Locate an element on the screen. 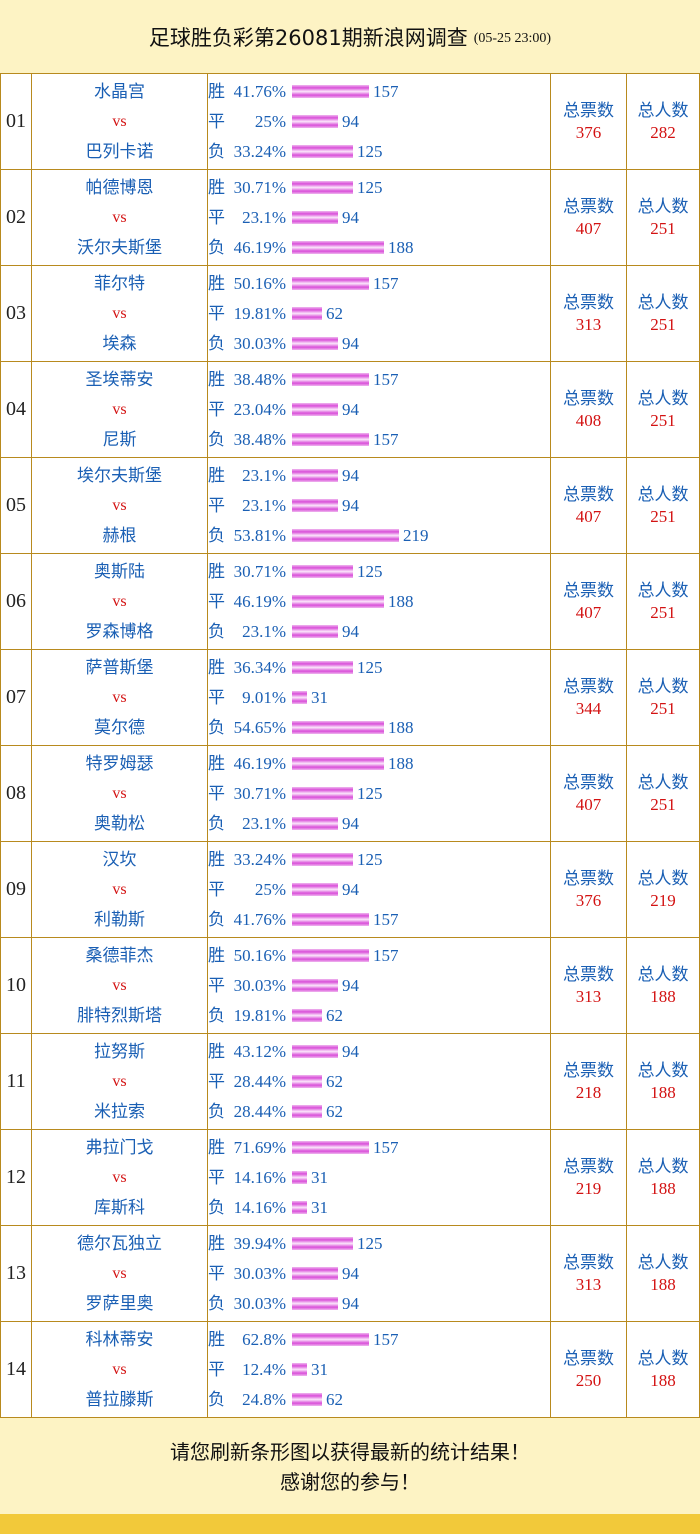 This screenshot has width=700, height=1534. match-number: 05 is located at coordinates (16, 505).